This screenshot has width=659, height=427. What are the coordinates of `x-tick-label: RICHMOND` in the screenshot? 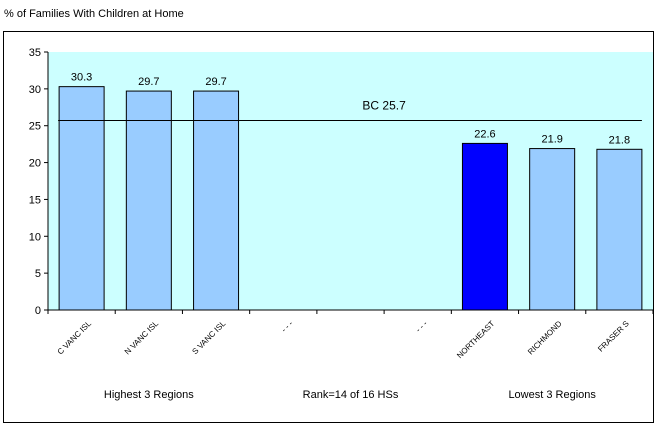 It's located at (545, 338).